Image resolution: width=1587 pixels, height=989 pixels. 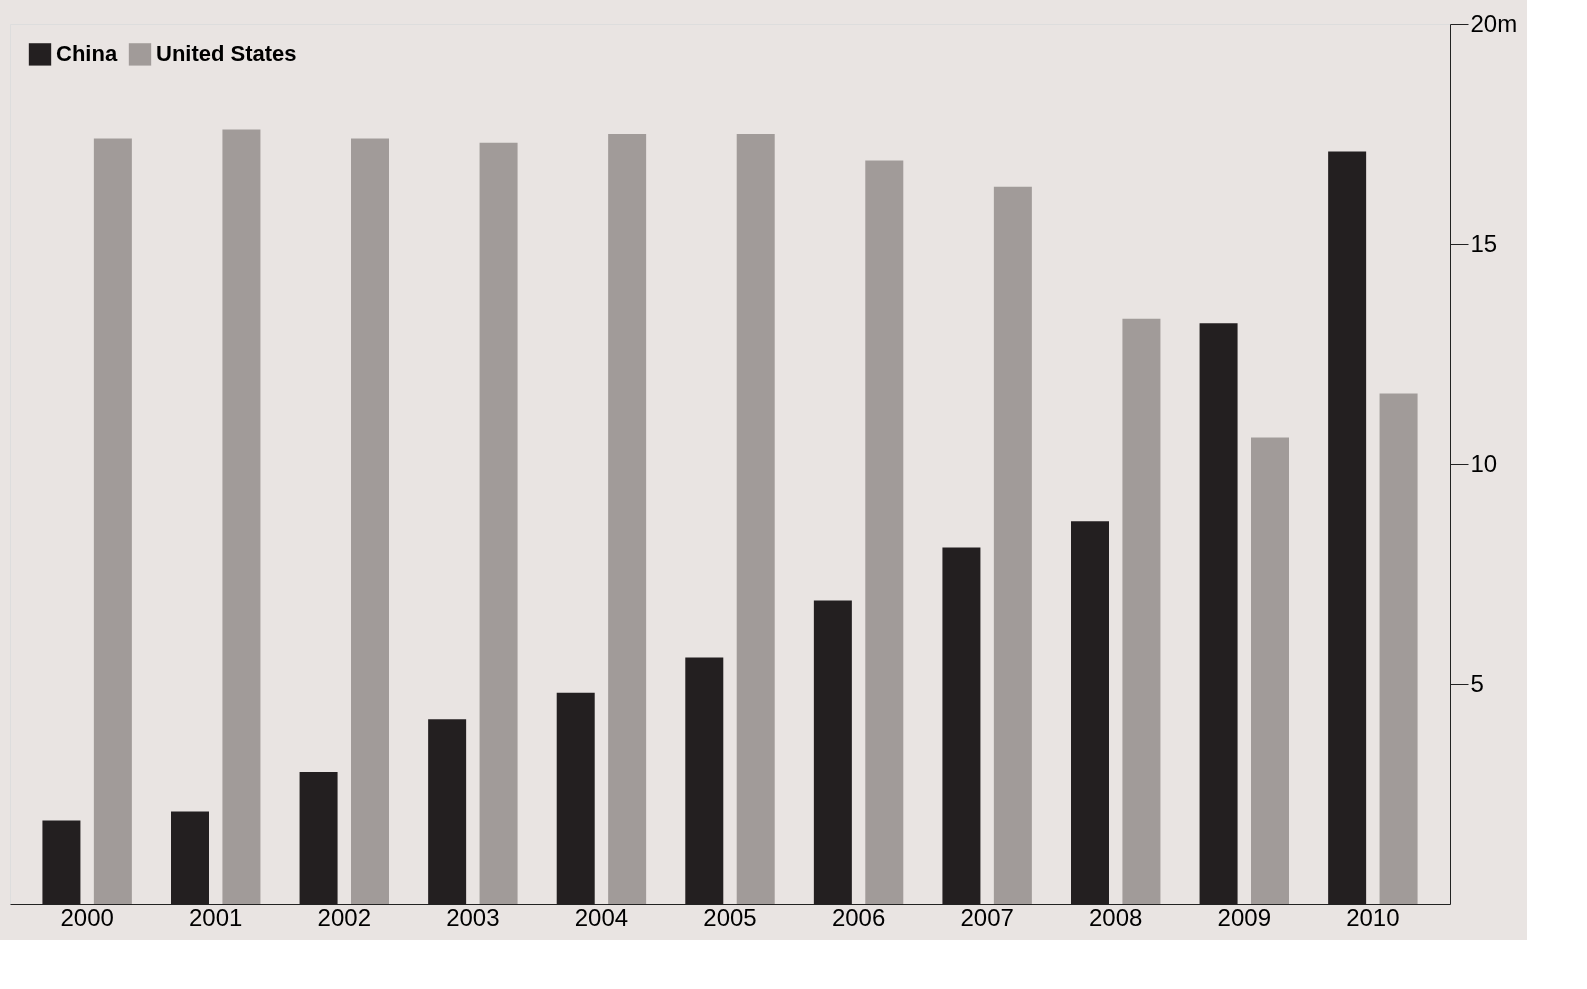 What do you see at coordinates (216, 917) in the screenshot?
I see `x-tick-label: 2001` at bounding box center [216, 917].